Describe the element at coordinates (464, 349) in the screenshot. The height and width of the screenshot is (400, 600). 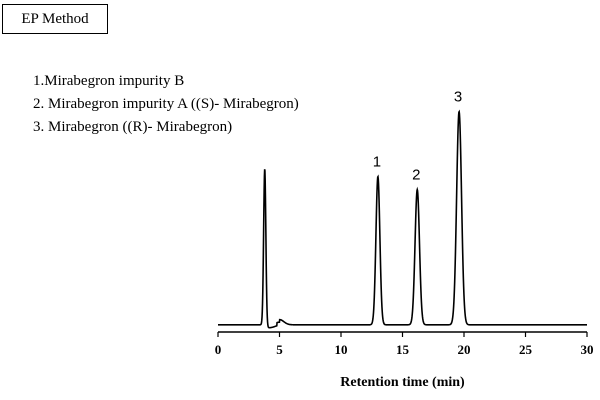
I see `x-tick-label: 20` at that location.